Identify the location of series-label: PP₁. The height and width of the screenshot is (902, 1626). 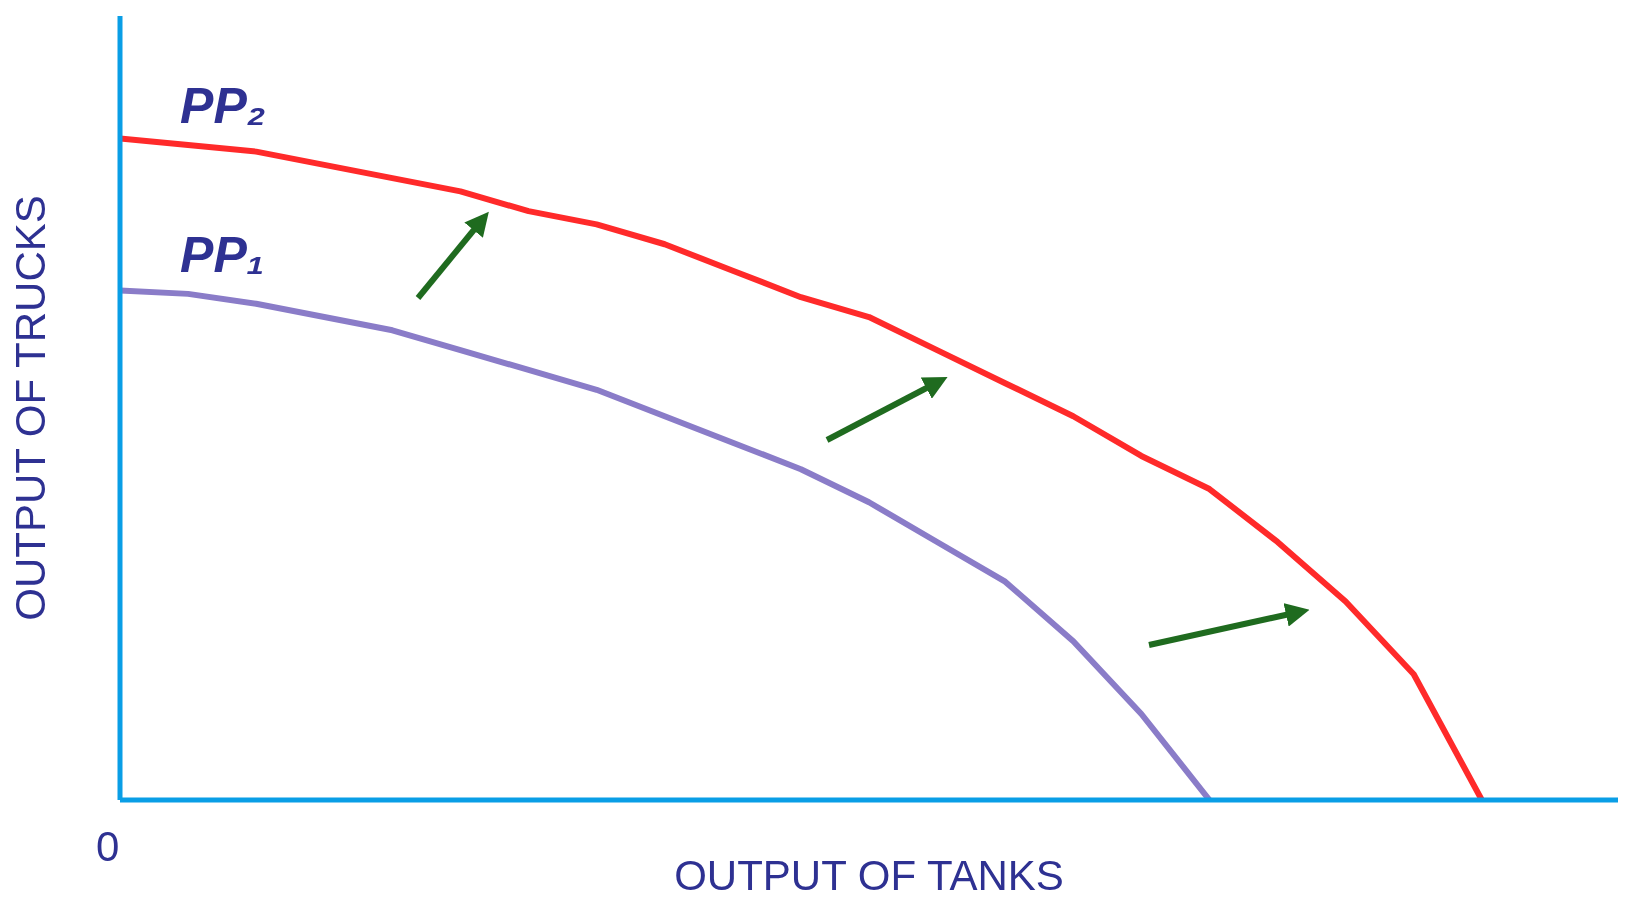
(222, 254).